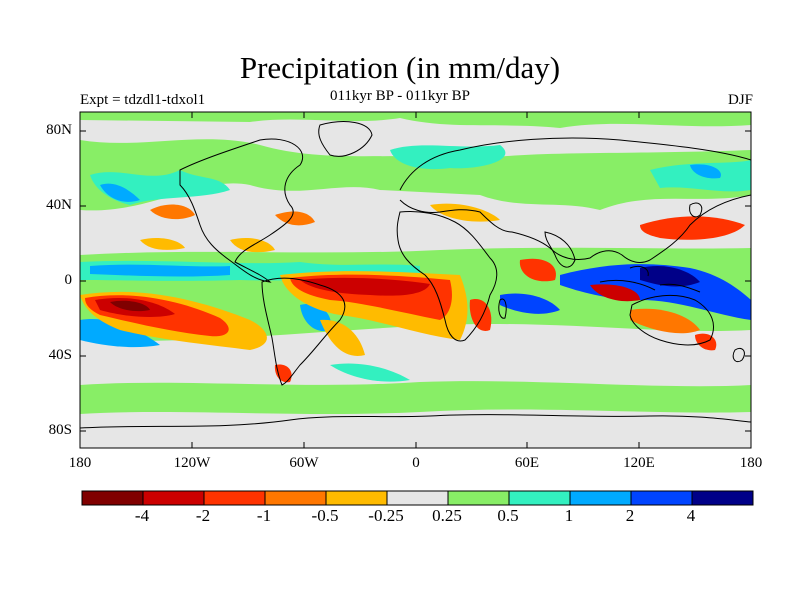 Image resolution: width=800 pixels, height=600 pixels. I want to click on lat-label-40n: 40N, so click(59, 205).